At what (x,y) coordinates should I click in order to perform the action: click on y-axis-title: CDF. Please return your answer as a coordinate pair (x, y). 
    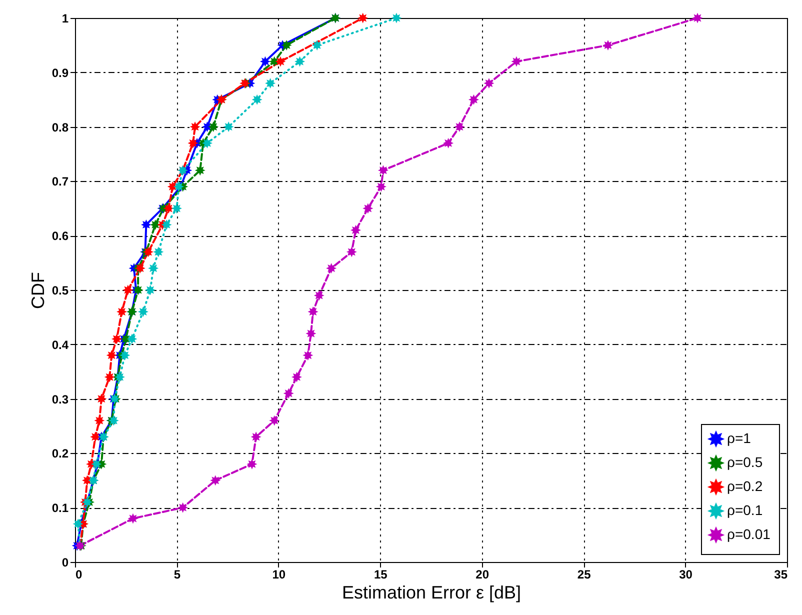
    Looking at the image, I should click on (38, 290).